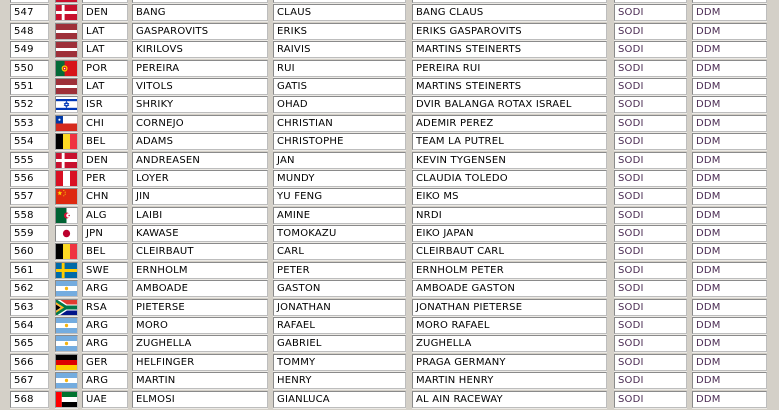 The width and height of the screenshot is (779, 410). Describe the element at coordinates (200, 252) in the screenshot. I see `cell-last-name: CLEIRBAUT` at that location.